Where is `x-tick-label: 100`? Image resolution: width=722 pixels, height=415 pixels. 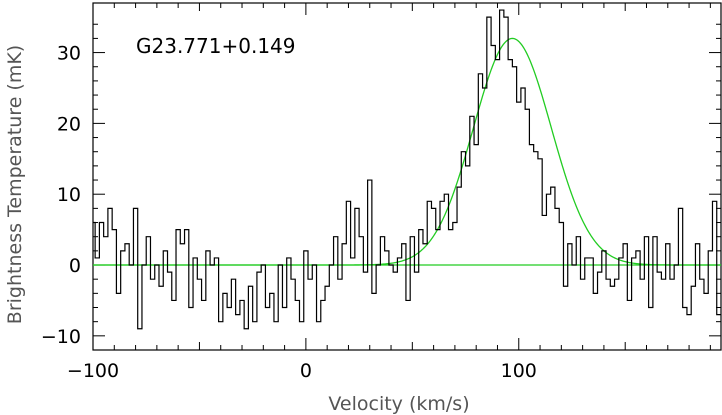
x-tick-label: 100 is located at coordinates (519, 371).